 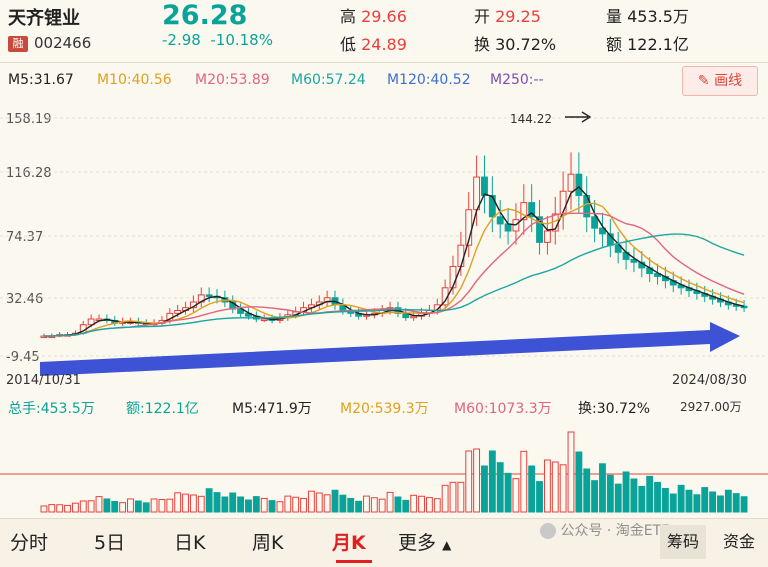 What do you see at coordinates (425, 543) in the screenshot?
I see `tab-more: 更多 ▲` at bounding box center [425, 543].